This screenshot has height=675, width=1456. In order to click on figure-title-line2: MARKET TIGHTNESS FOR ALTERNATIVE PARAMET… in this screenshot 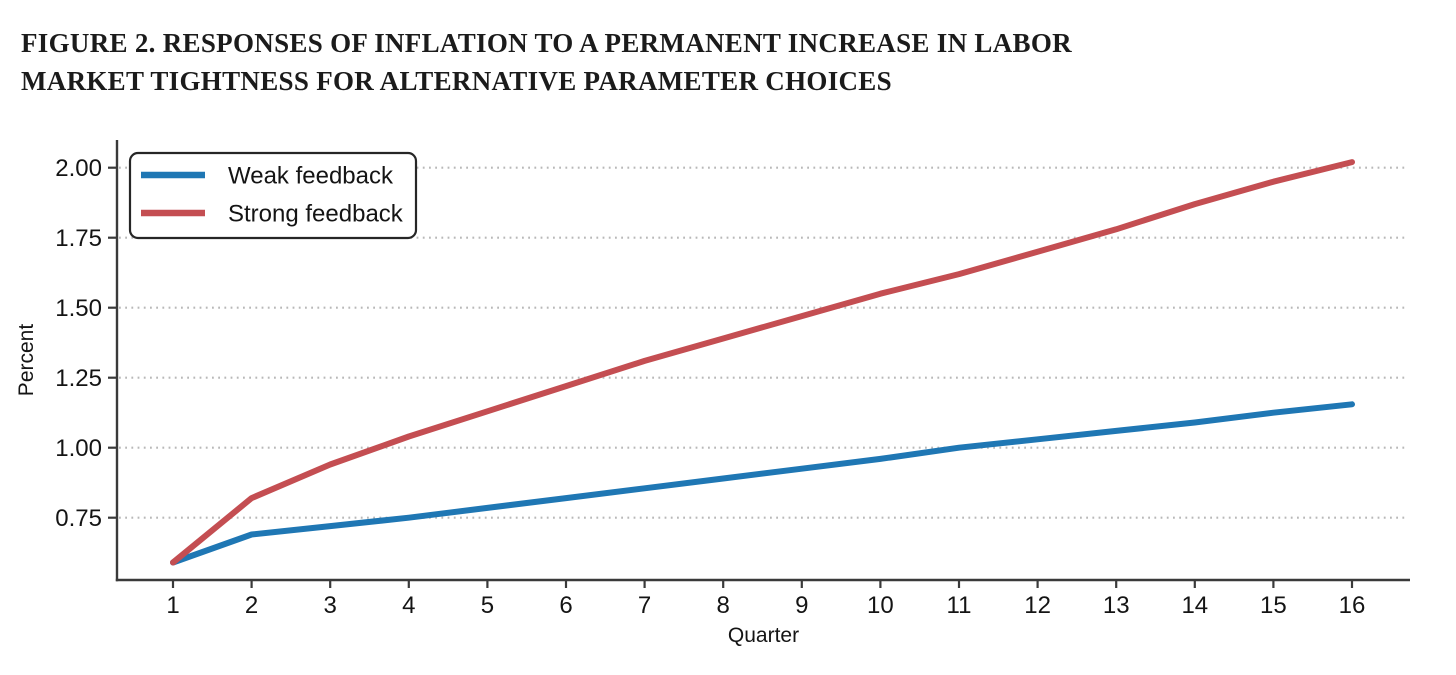, I will do `click(456, 81)`.